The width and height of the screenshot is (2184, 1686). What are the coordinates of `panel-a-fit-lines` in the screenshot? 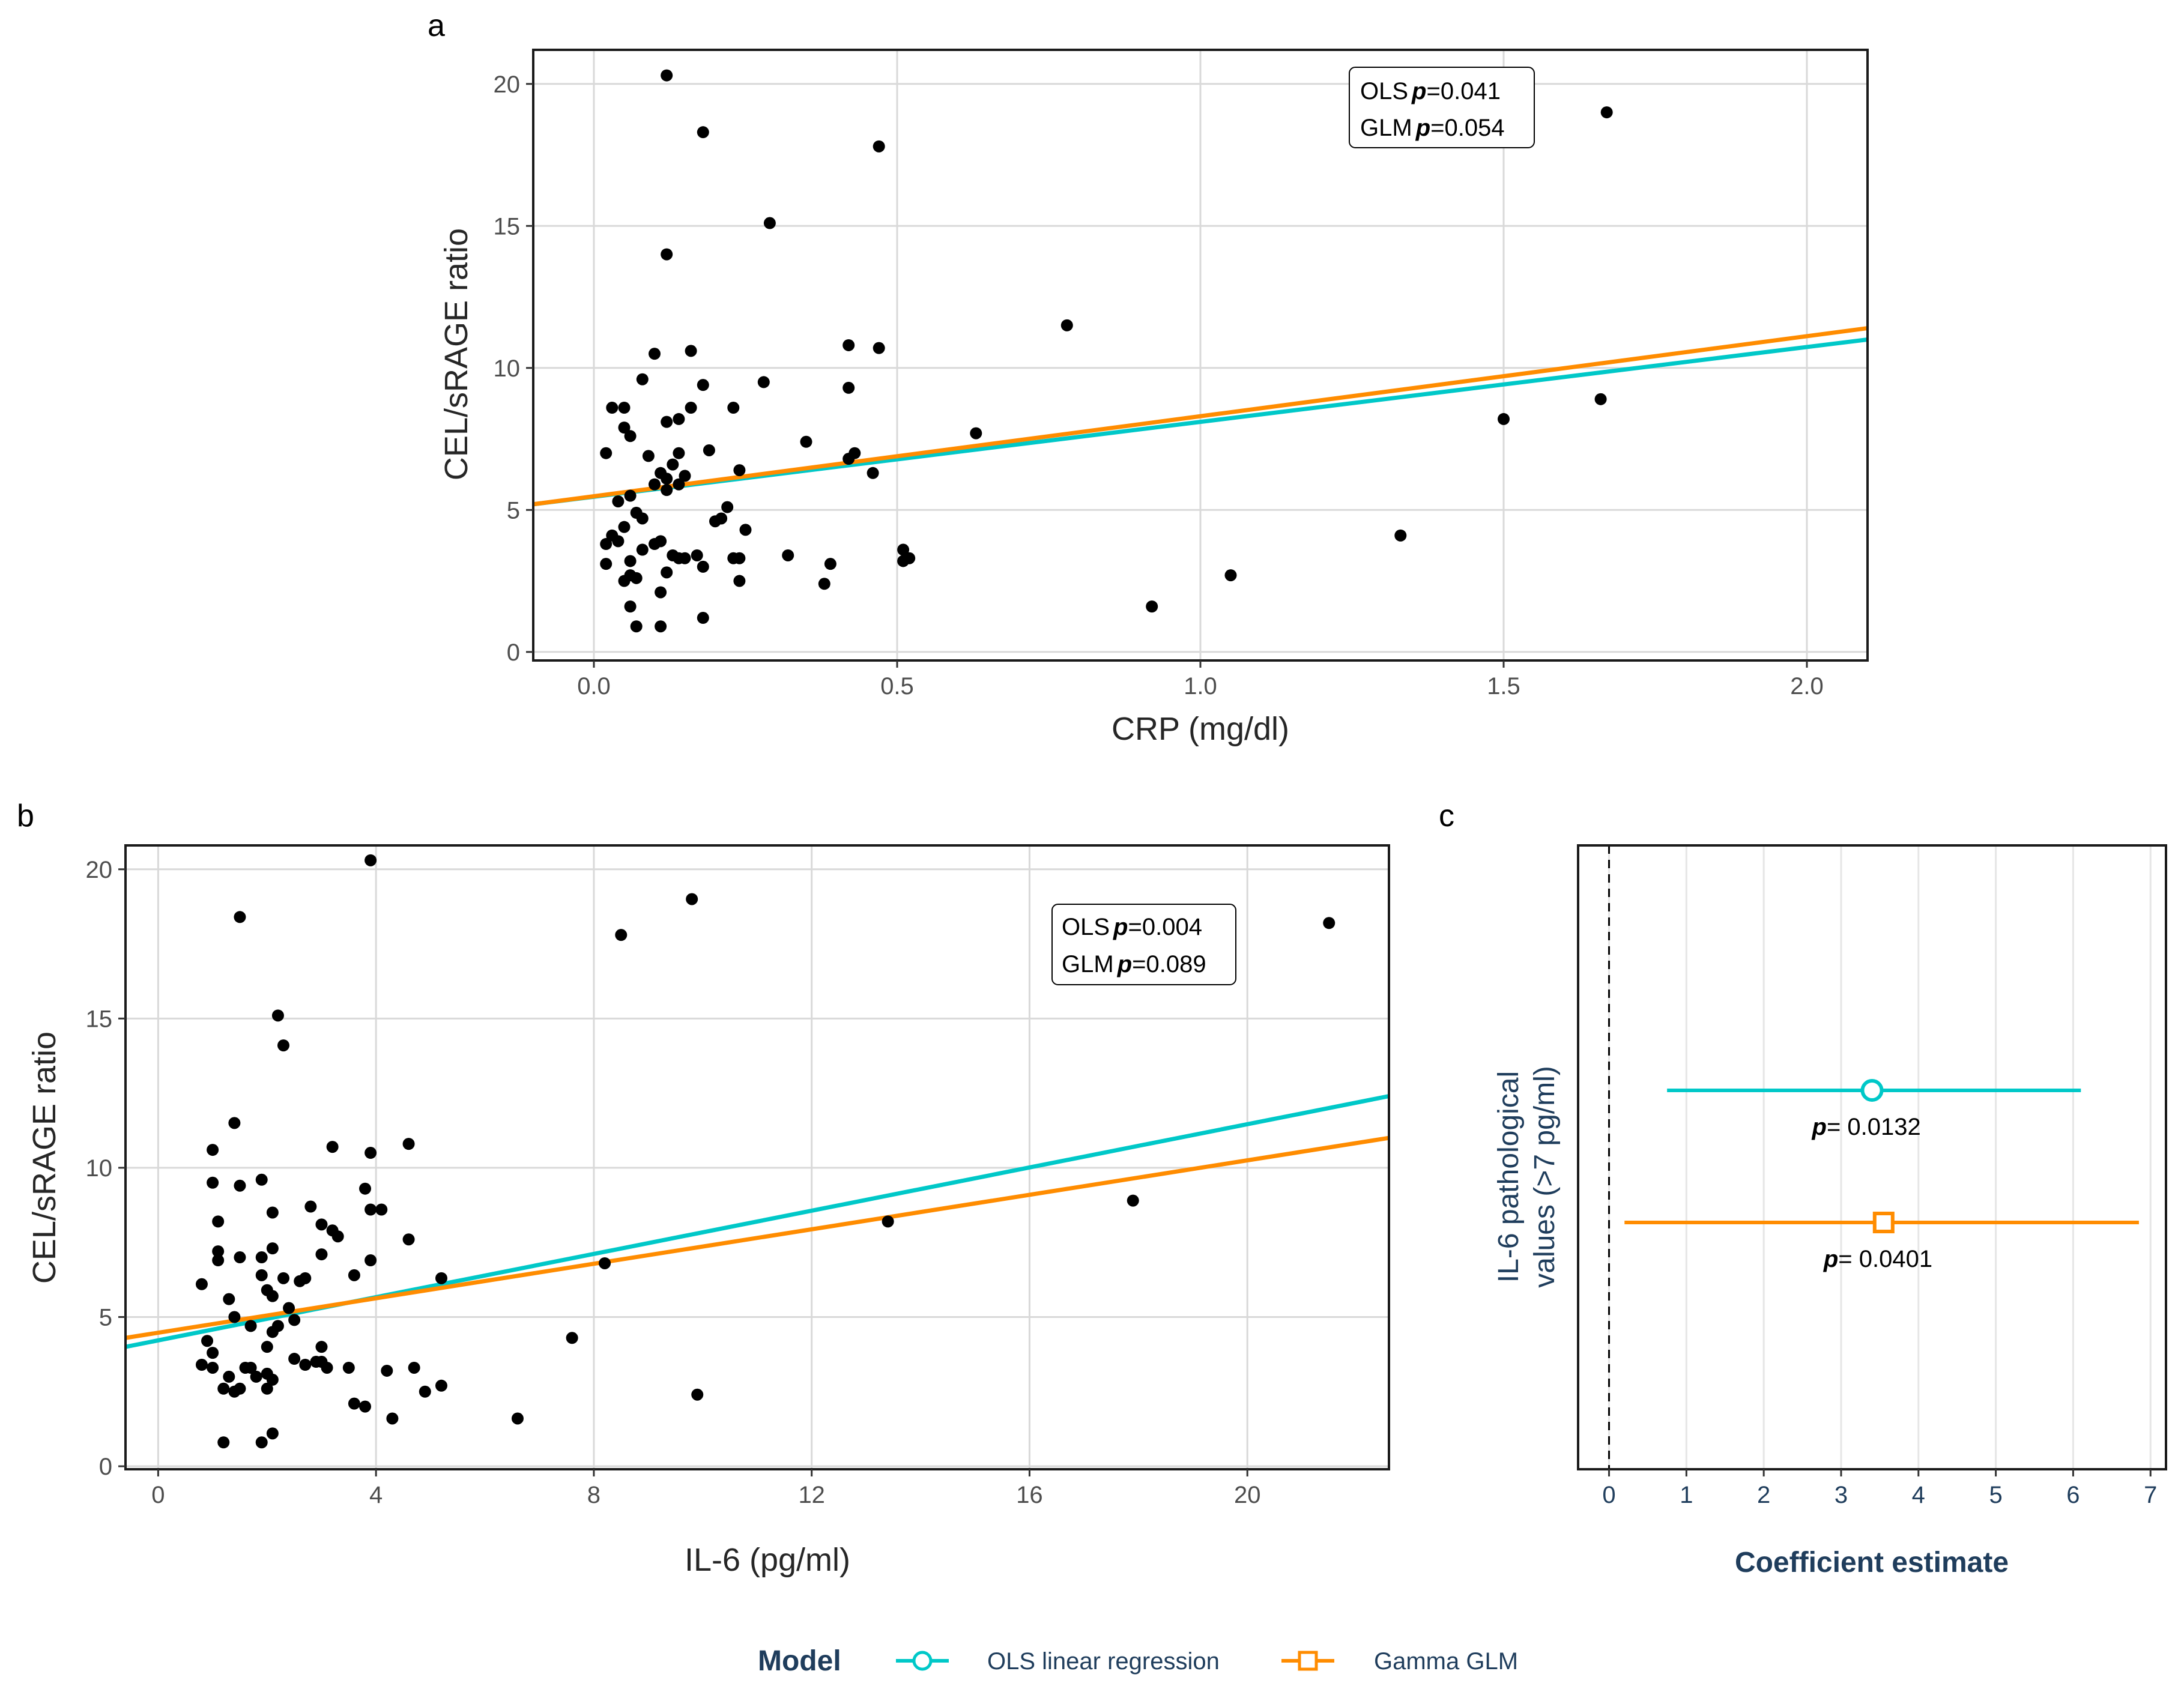 It's located at (1200, 416).